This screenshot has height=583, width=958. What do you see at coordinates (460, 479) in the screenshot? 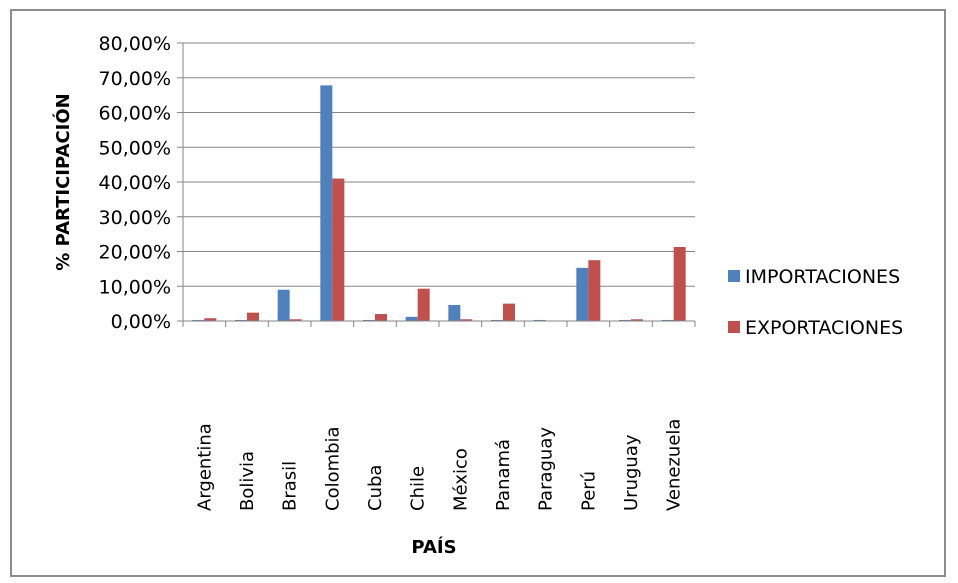
I see `x-category-label: México` at bounding box center [460, 479].